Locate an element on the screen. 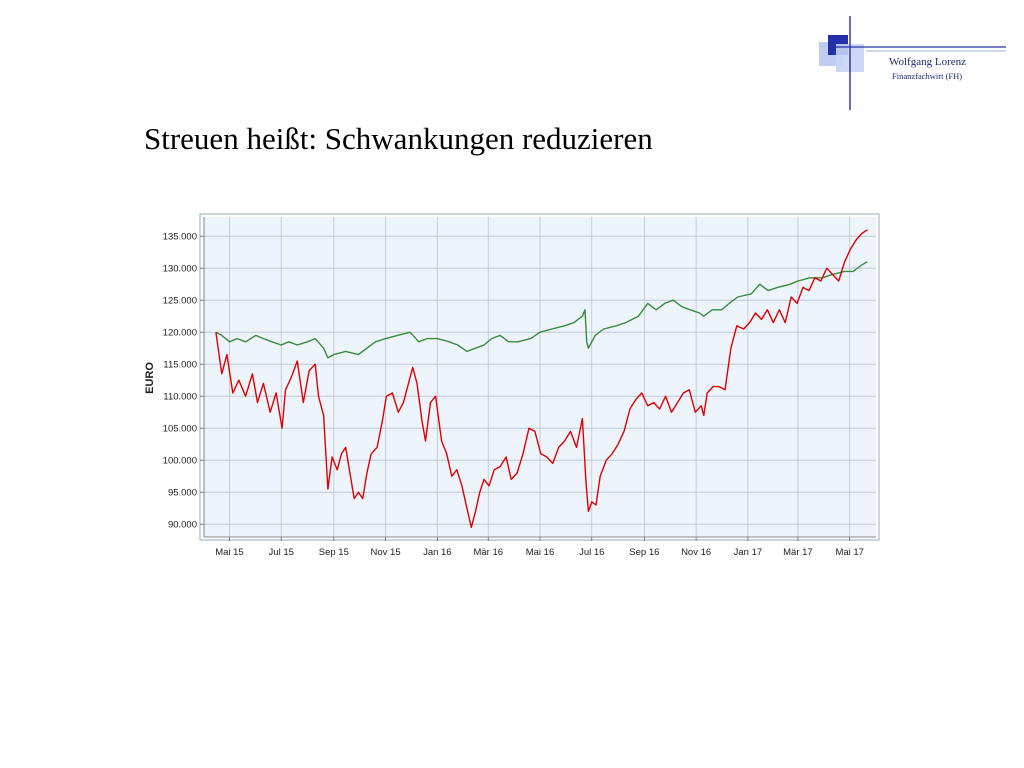  company-logo is located at coordinates (912, 63).